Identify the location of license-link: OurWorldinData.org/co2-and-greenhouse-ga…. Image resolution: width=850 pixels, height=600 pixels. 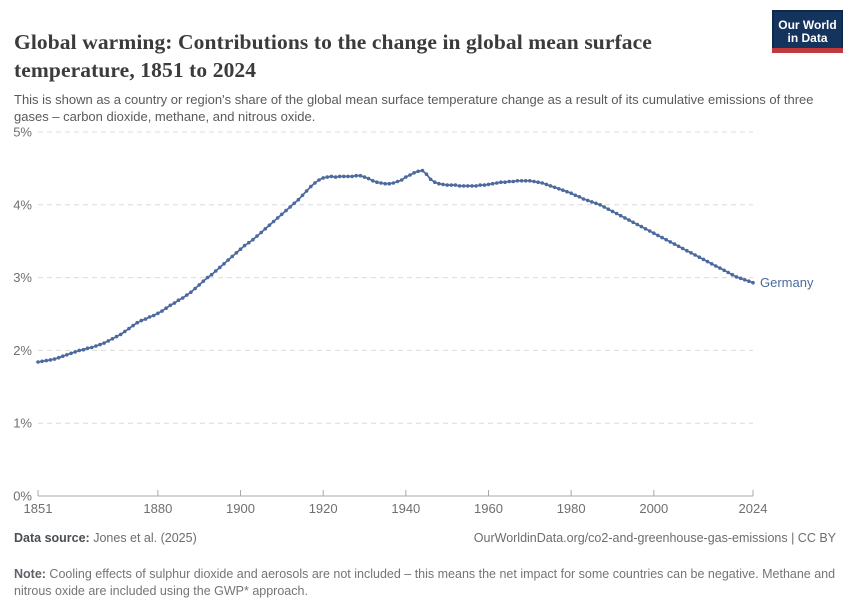
(654, 538).